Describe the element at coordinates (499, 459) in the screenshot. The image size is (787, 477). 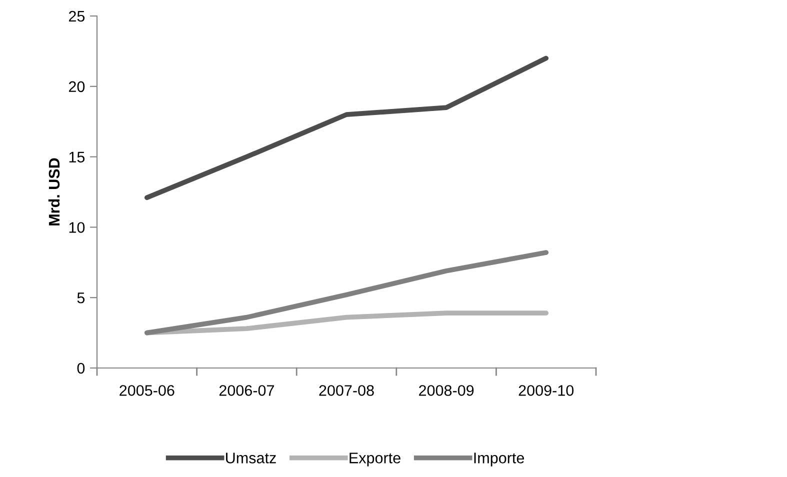
I see `legend-label: Importe` at that location.